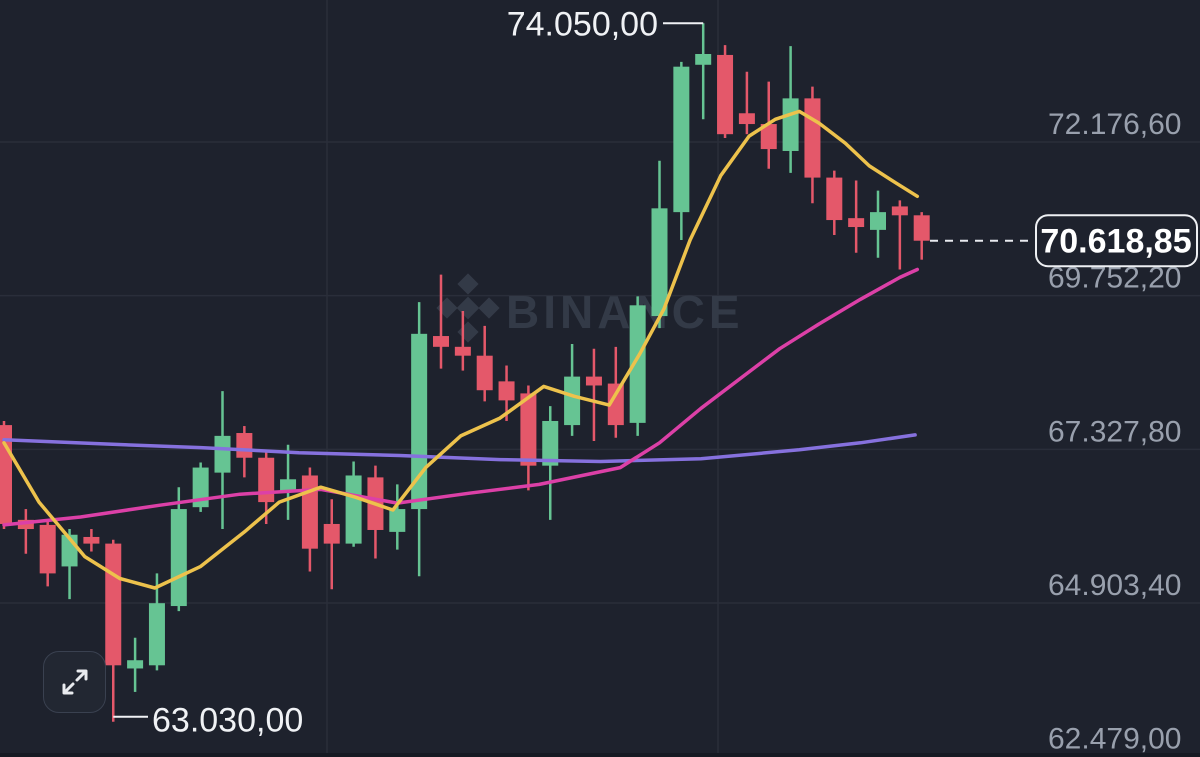 The width and height of the screenshot is (1200, 757). I want to click on last-price-badge: 70.618,85, so click(1116, 241).